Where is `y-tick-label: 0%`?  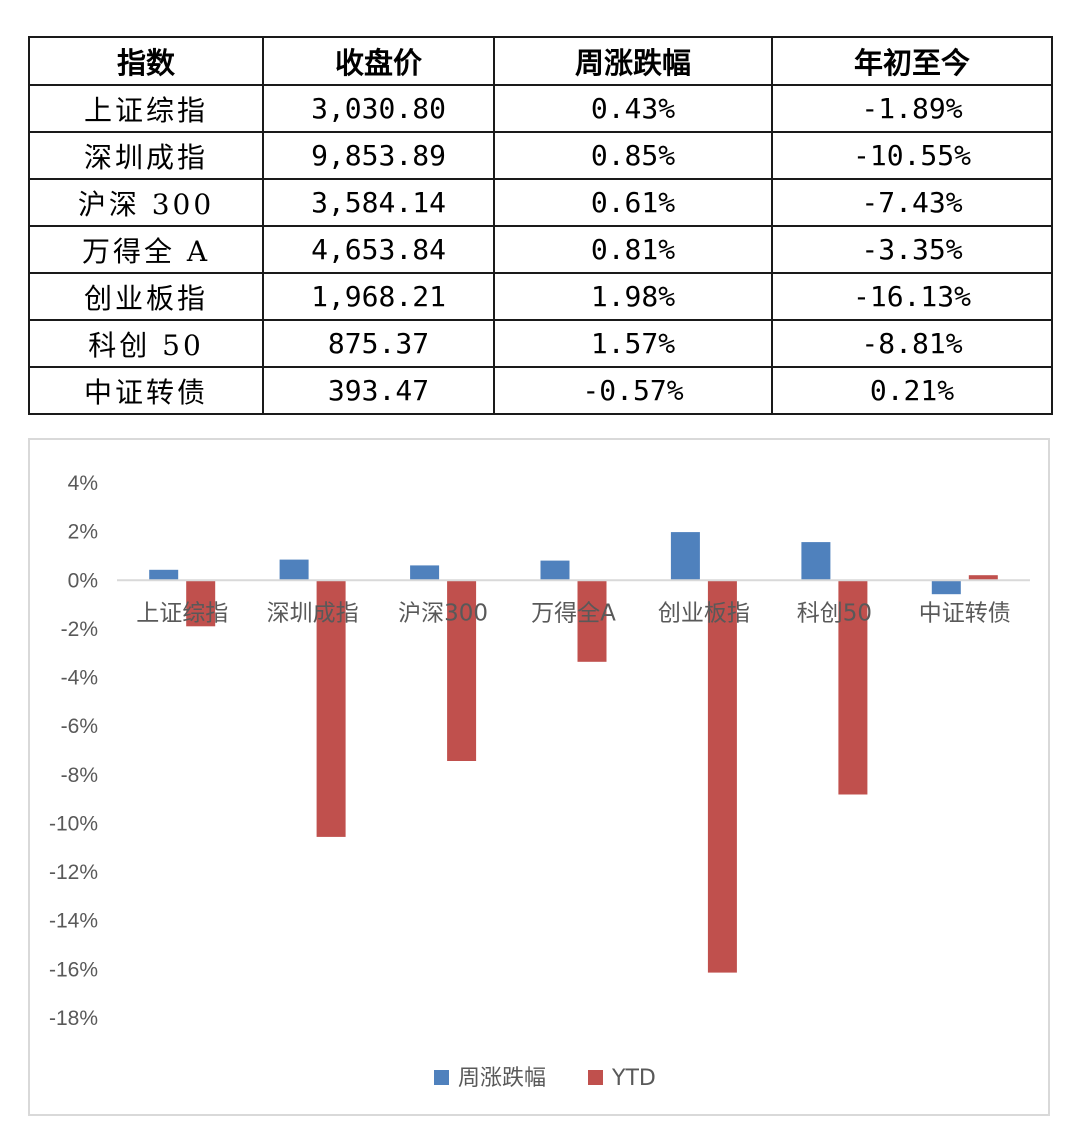
y-tick-label: 0% is located at coordinates (83, 580).